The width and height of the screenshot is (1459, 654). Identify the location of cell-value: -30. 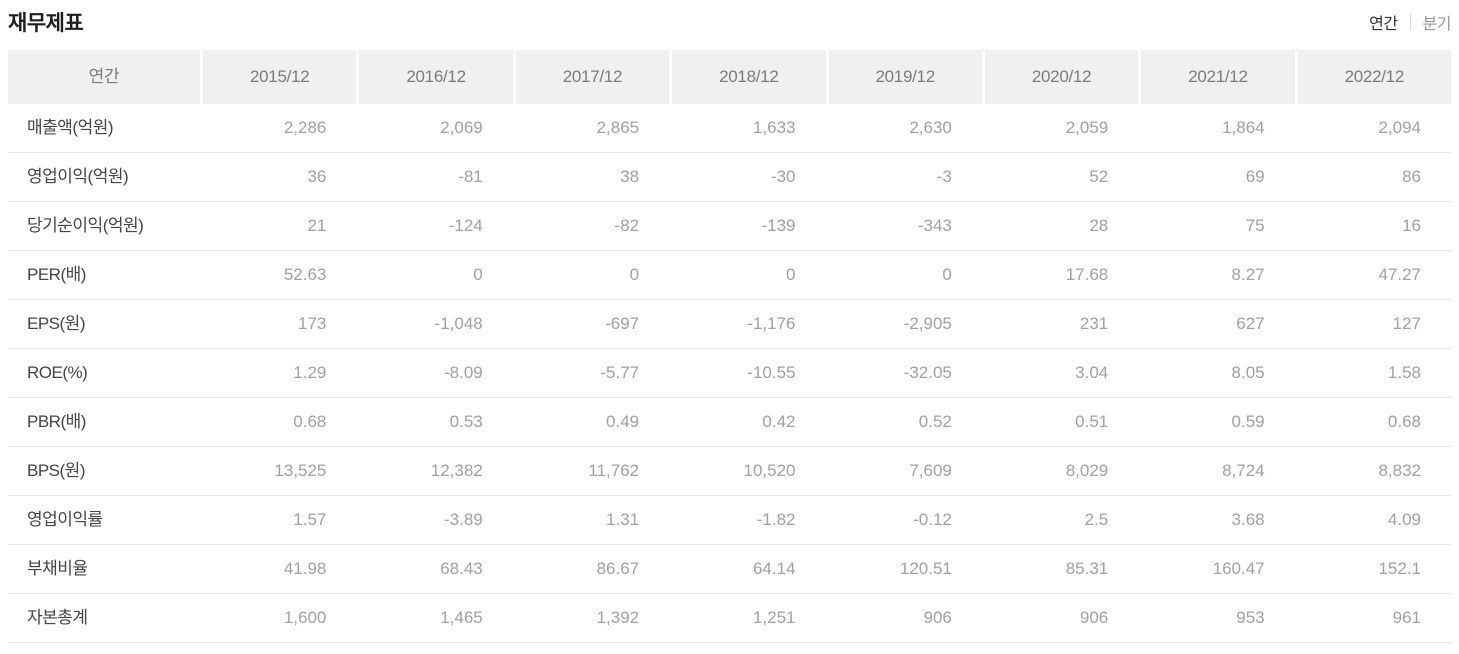
(783, 176).